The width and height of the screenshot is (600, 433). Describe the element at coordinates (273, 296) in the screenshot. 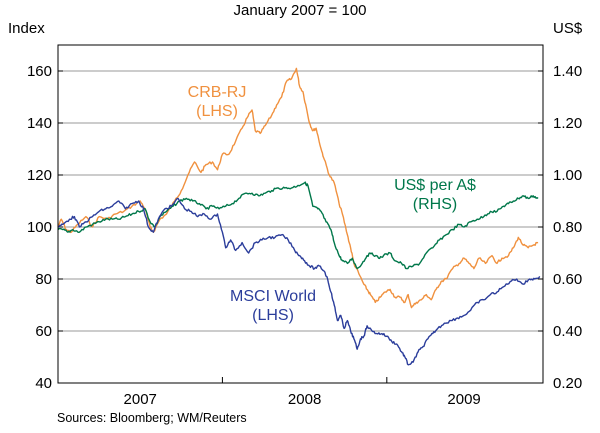

I see `series-label: MSCI World` at that location.